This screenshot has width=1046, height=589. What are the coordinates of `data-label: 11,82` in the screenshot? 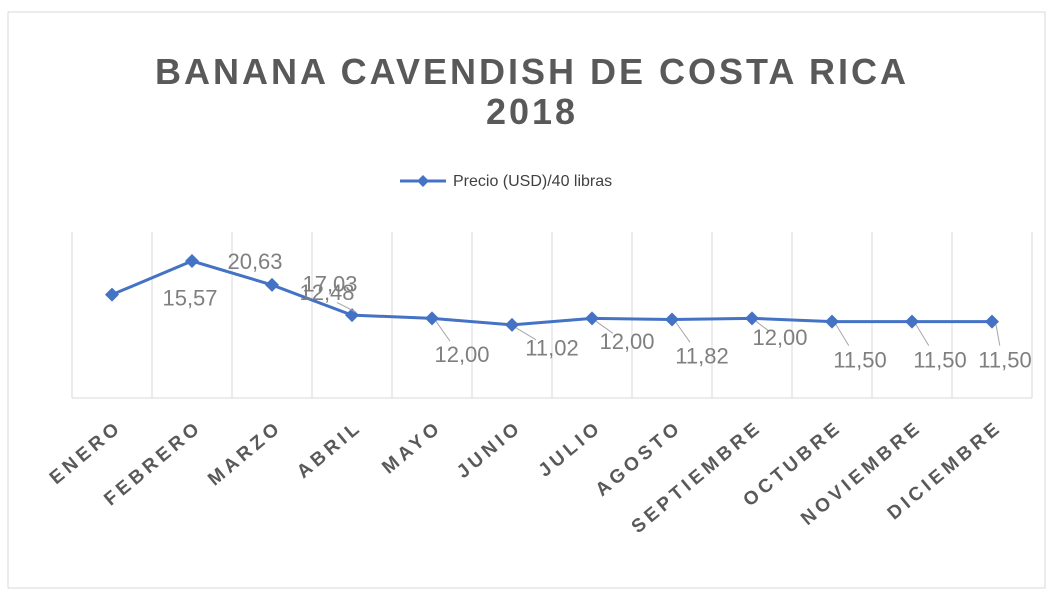 It's located at (701, 355).